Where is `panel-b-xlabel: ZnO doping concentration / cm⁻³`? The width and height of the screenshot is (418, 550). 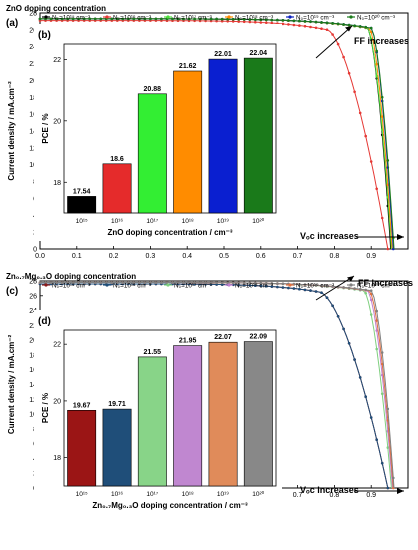 panel-b-xlabel: ZnO doping concentration / cm⁻³ is located at coordinates (169, 232).